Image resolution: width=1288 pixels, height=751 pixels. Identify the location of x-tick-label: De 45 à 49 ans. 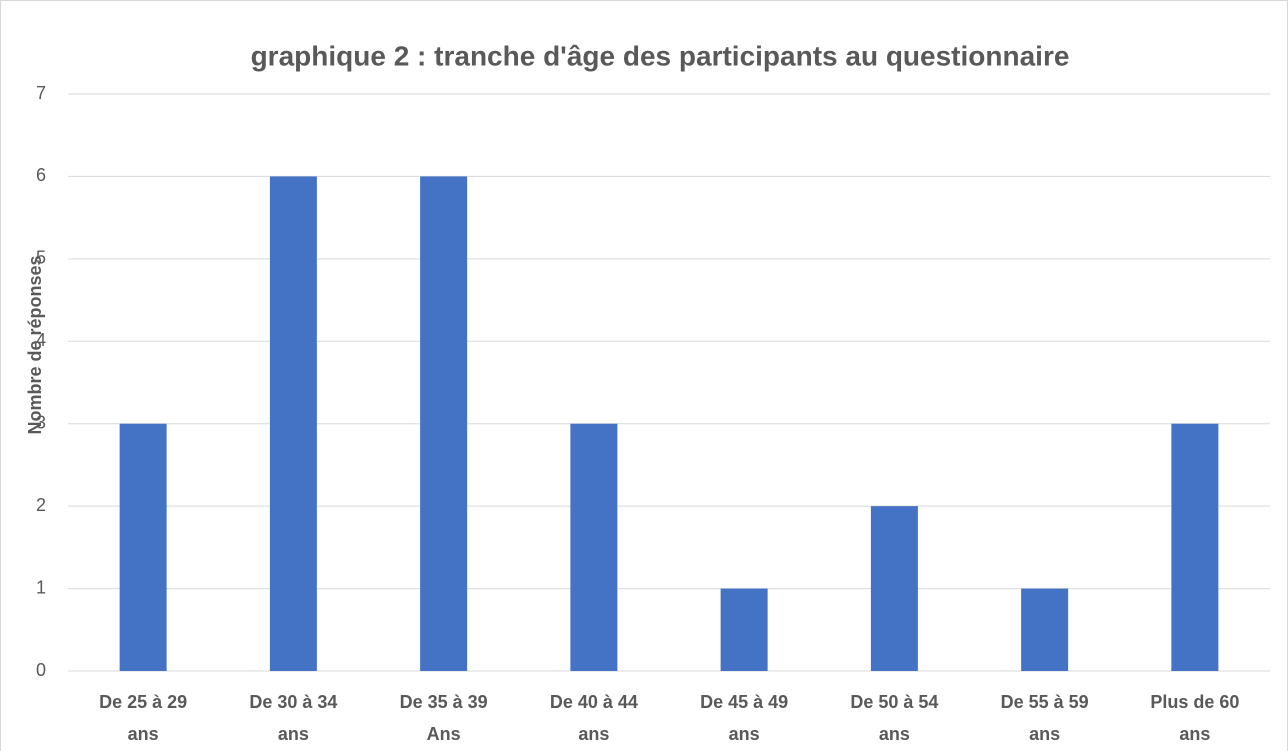
(744, 718).